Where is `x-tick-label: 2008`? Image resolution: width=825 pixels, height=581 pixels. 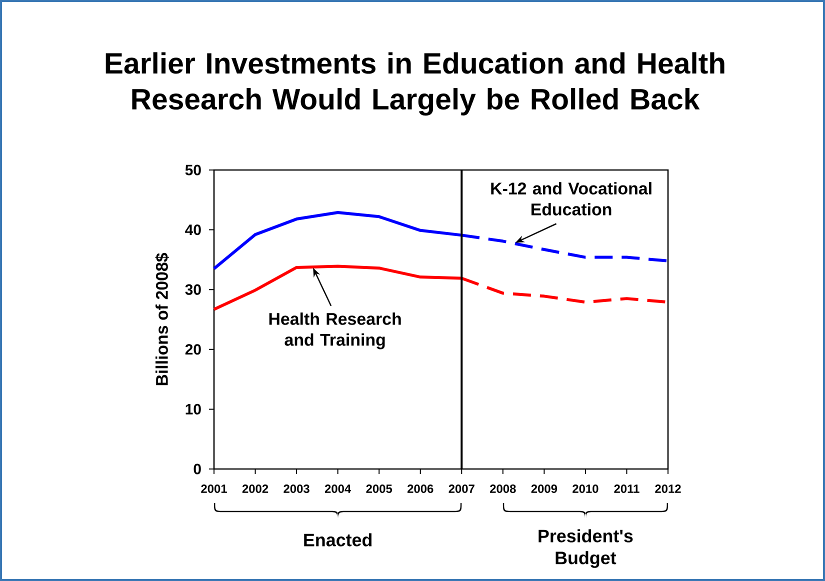
x-tick-label: 2008 is located at coordinates (503, 488).